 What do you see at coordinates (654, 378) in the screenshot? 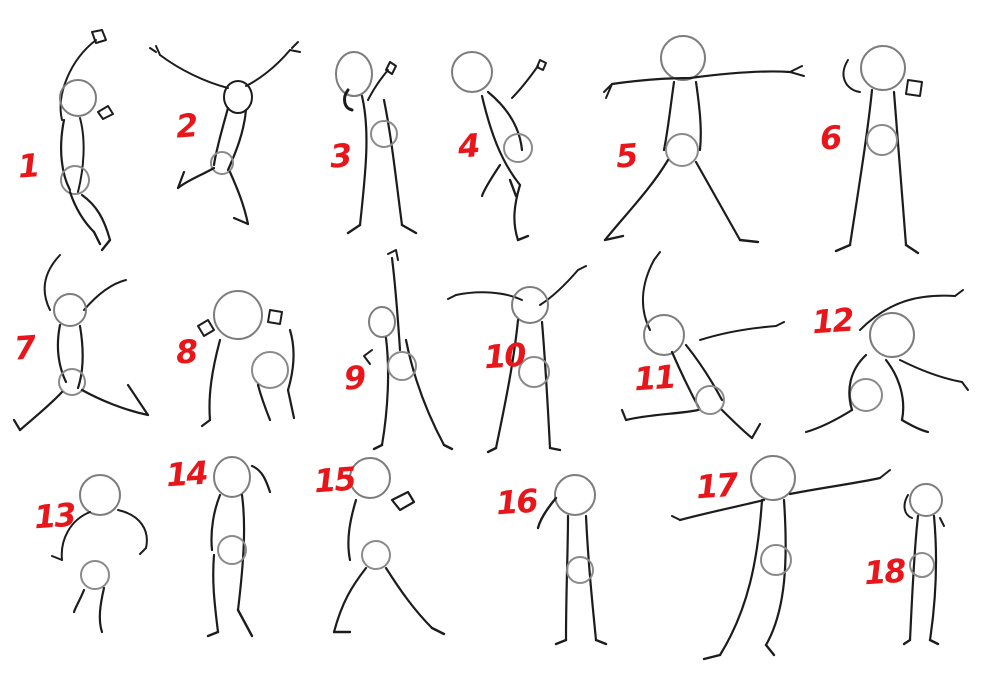
I see `pose-number-11: 11` at bounding box center [654, 378].